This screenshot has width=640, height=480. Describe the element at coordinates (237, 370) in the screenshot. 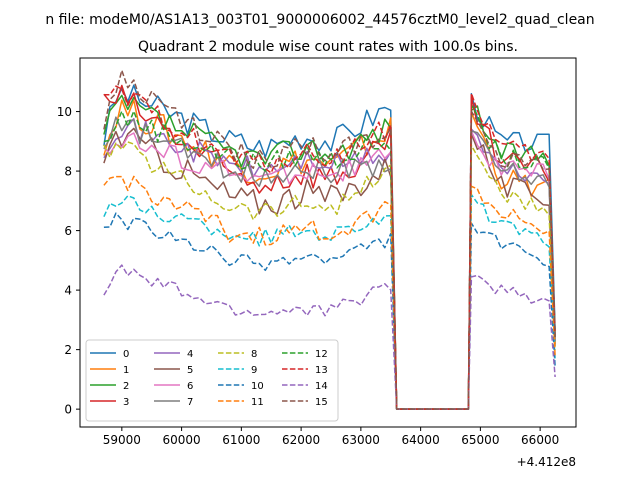

I see `legend-item: 9` at that location.